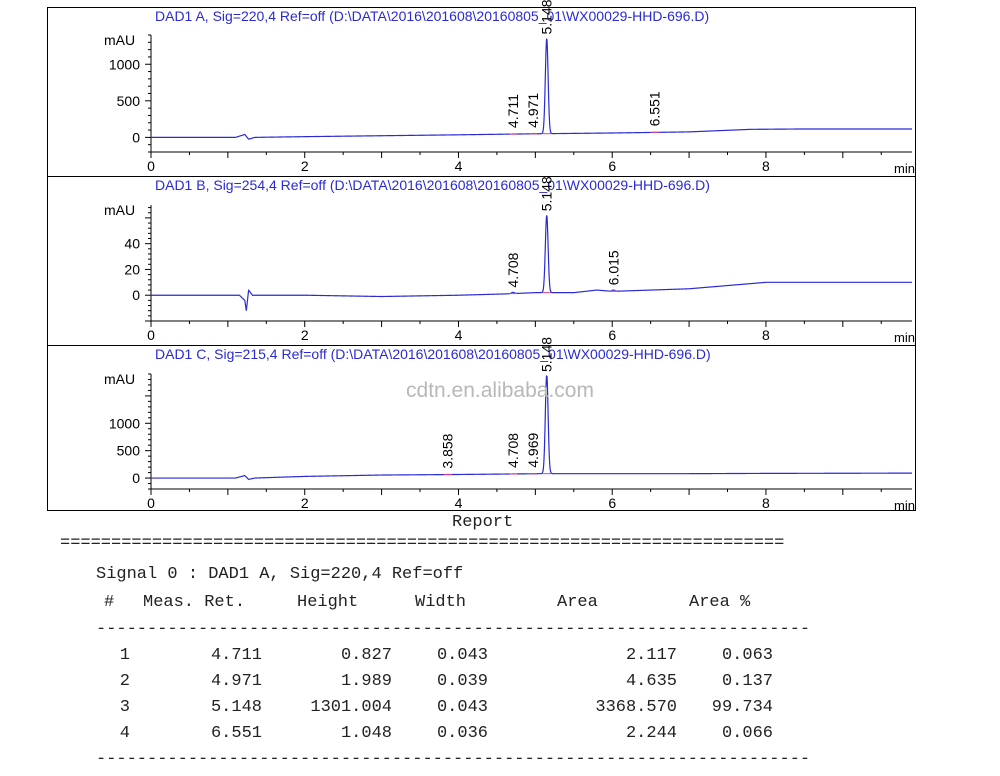 The image size is (1000, 776). I want to click on peak-label: 3.858, so click(448, 450).